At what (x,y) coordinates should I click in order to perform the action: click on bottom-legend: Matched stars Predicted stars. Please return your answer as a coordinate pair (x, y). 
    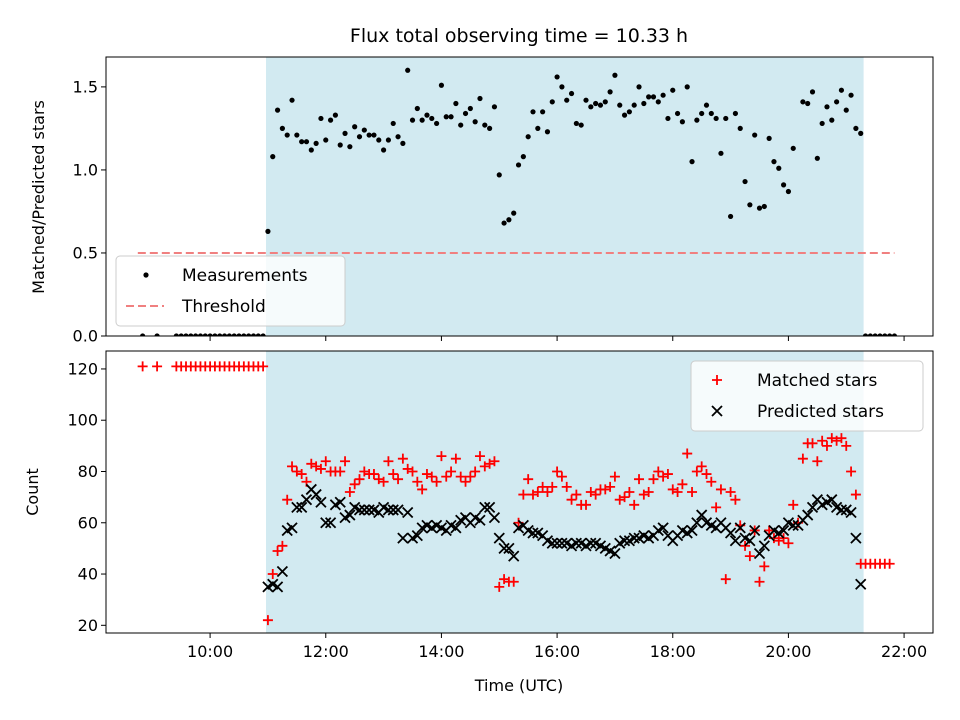
    Looking at the image, I should click on (807, 396).